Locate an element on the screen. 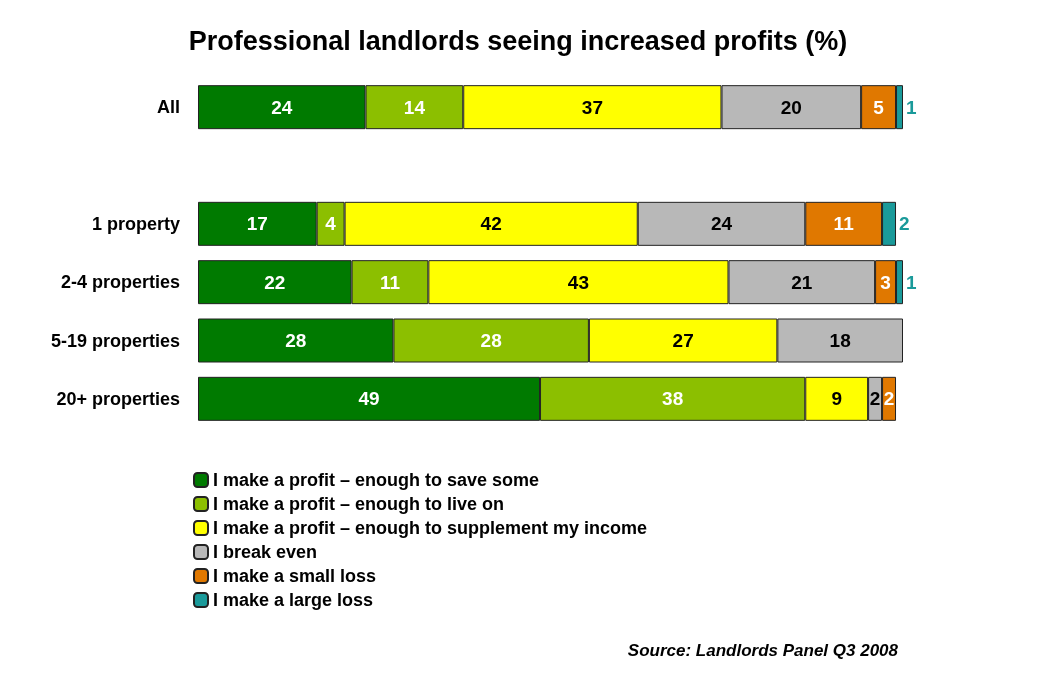 This screenshot has width=1039, height=681. chart-title: Professional landlords seeing increased profits (%) is located at coordinates (518, 40).